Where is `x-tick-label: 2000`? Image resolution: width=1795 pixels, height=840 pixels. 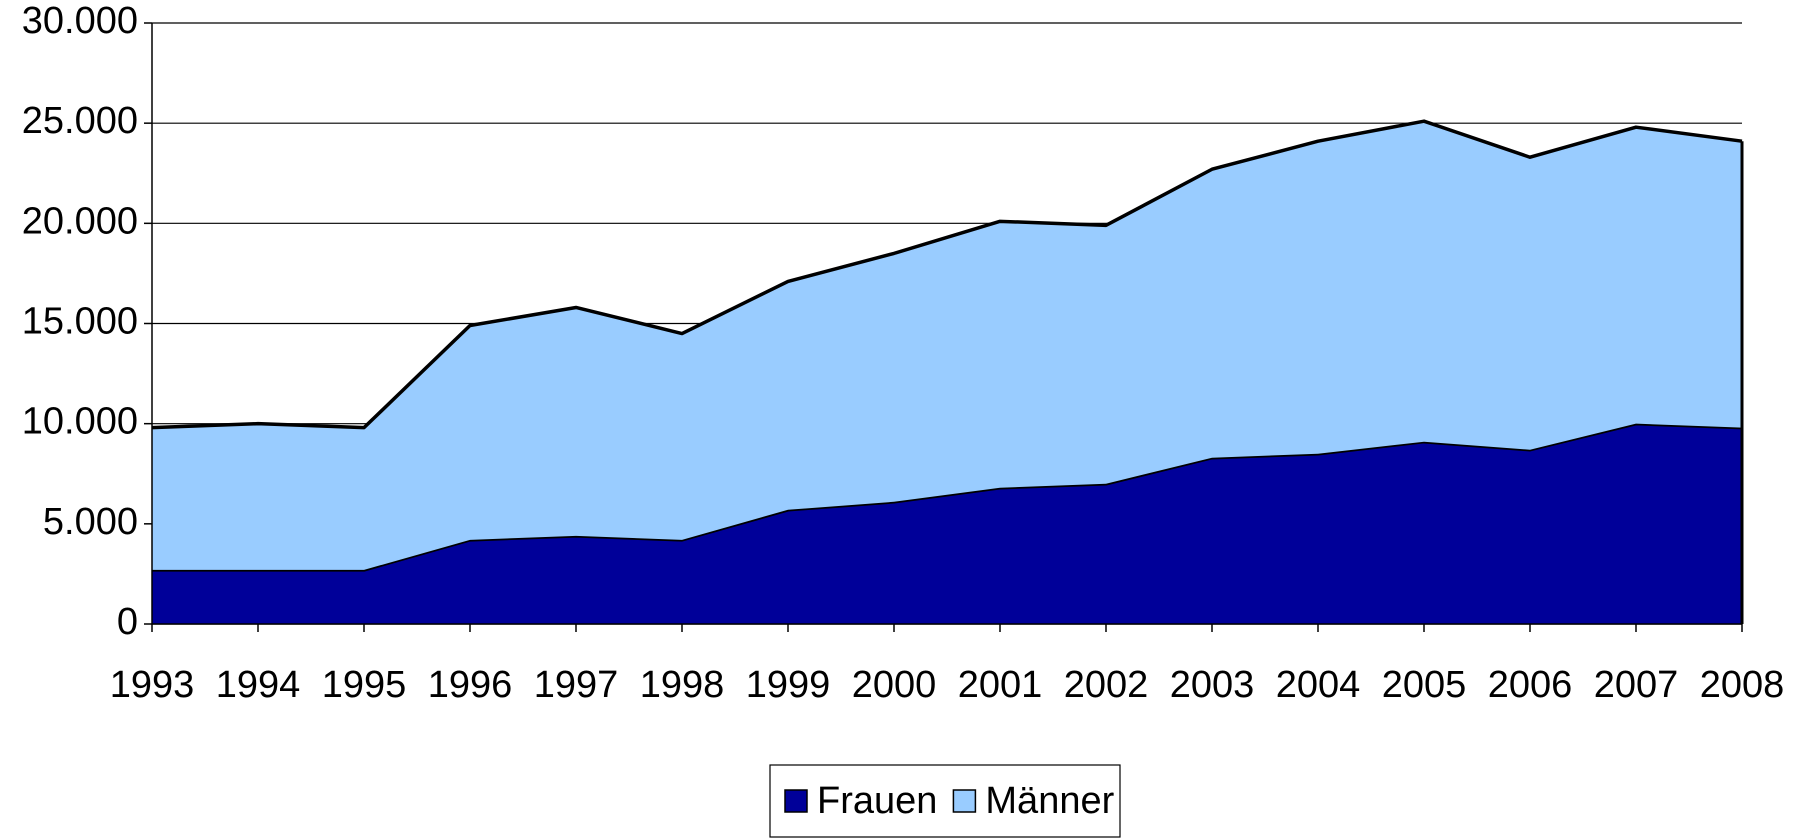 x-tick-label: 2000 is located at coordinates (894, 685).